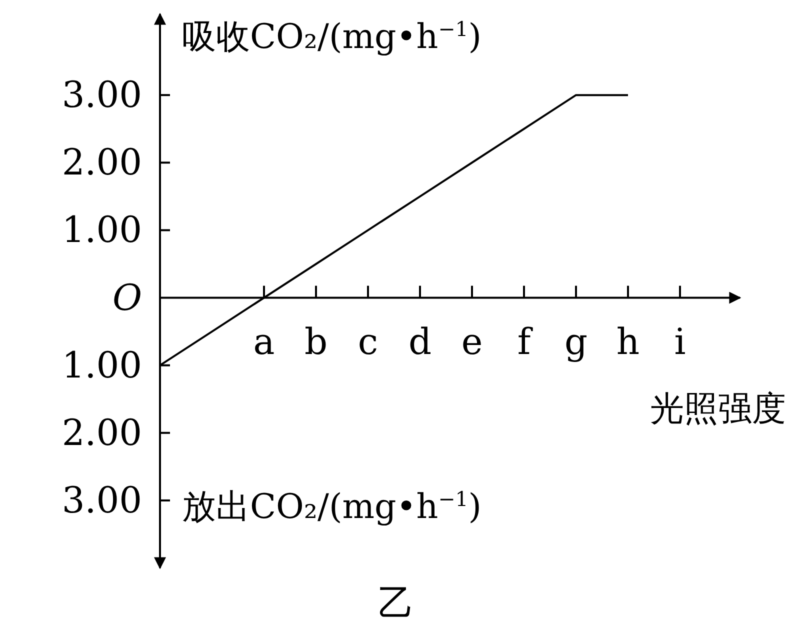 This screenshot has width=792, height=629. What do you see at coordinates (524, 342) in the screenshot?
I see `x-tick: f` at bounding box center [524, 342].